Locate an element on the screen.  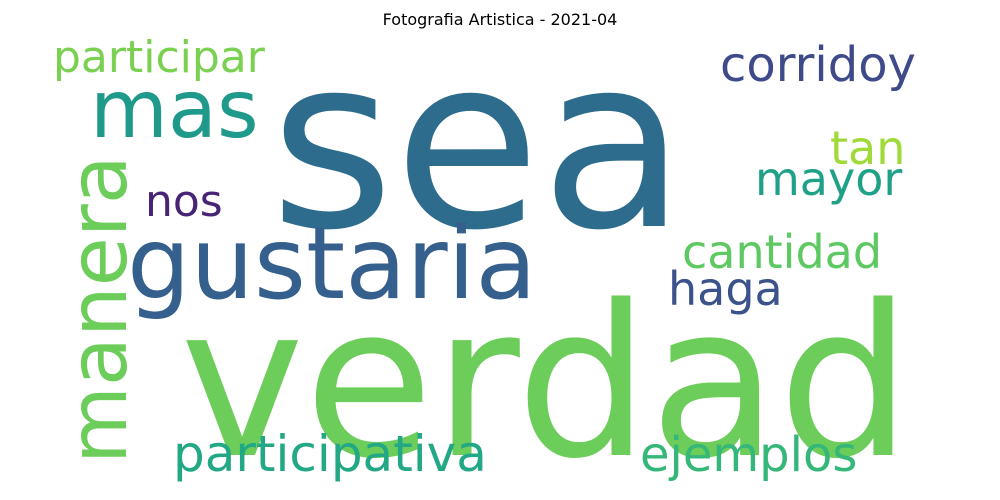
chart-title: Fotografia Artistica - 2021-04 is located at coordinates (500, 19).